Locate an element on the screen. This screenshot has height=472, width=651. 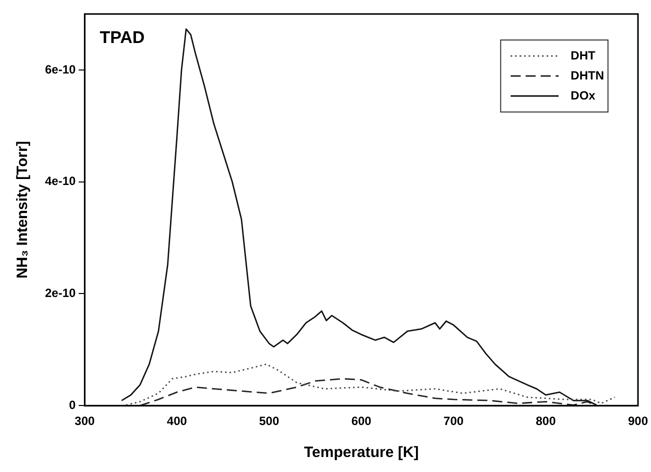
x-tick-label: 800 is located at coordinates (546, 421).